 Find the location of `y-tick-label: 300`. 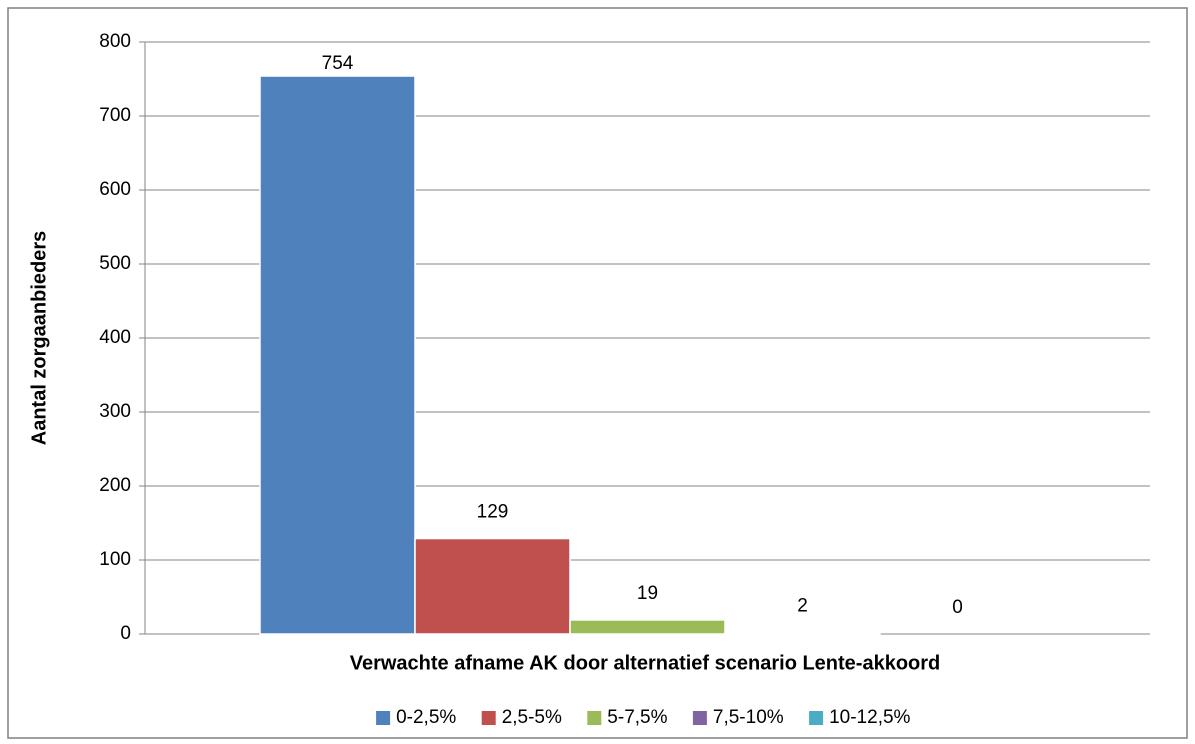

y-tick-label: 300 is located at coordinates (115, 411).